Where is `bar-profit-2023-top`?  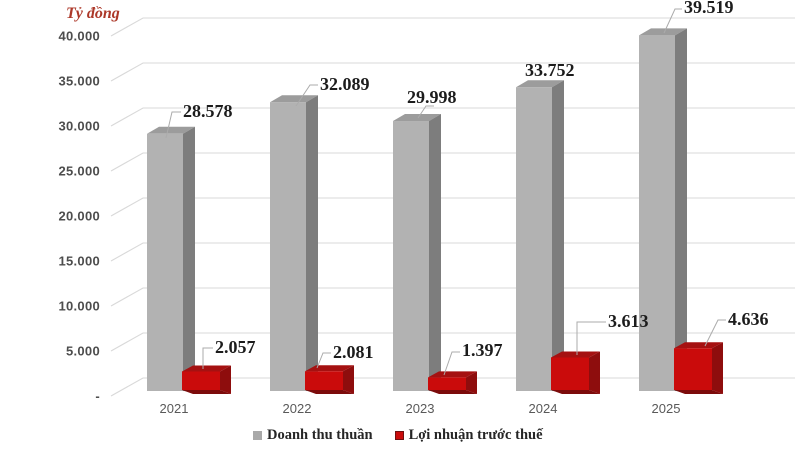 bar-profit-2023-top is located at coordinates (452, 374).